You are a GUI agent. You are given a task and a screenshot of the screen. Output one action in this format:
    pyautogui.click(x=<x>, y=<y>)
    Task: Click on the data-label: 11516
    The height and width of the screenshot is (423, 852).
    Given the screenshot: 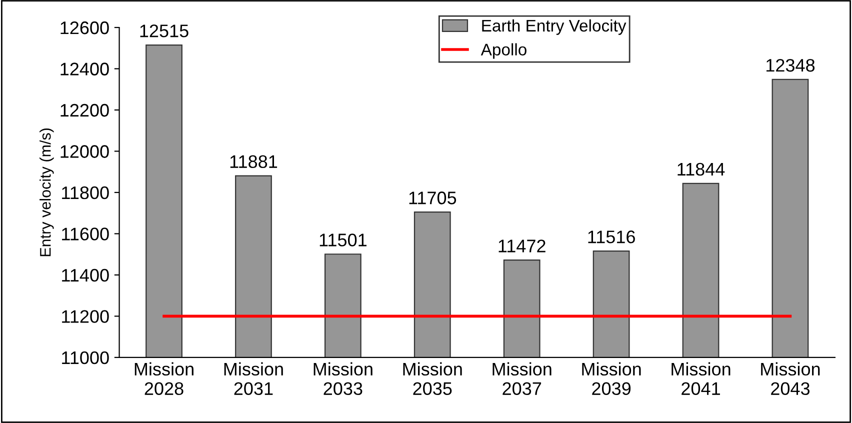 What is the action you would take?
    pyautogui.click(x=611, y=237)
    